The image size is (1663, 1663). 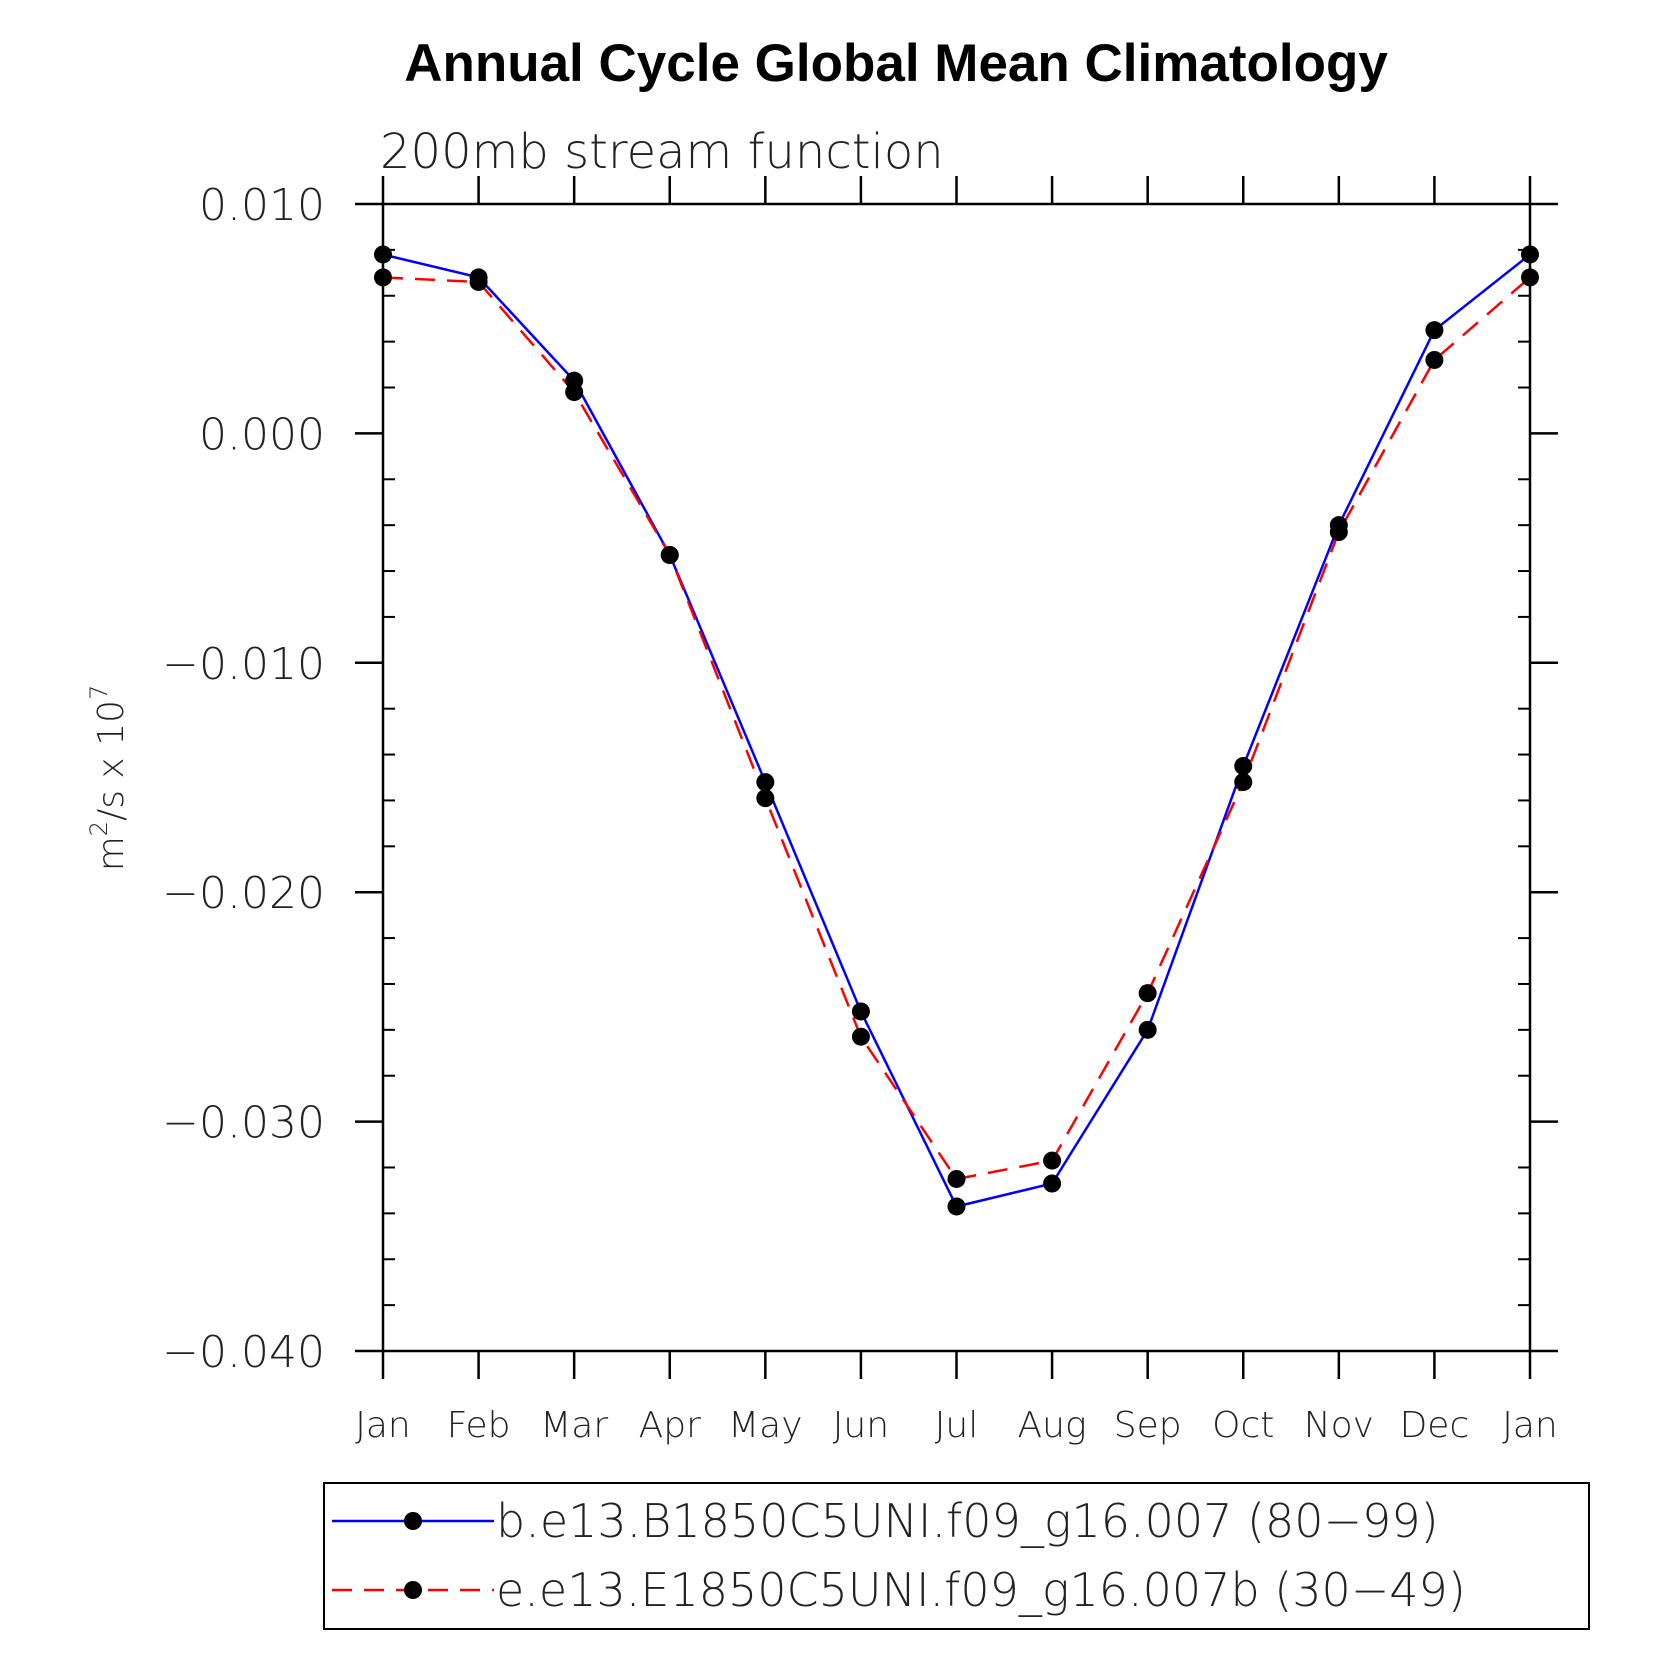 I want to click on chart-subtitle: 200mb stream function, so click(x=662, y=152).